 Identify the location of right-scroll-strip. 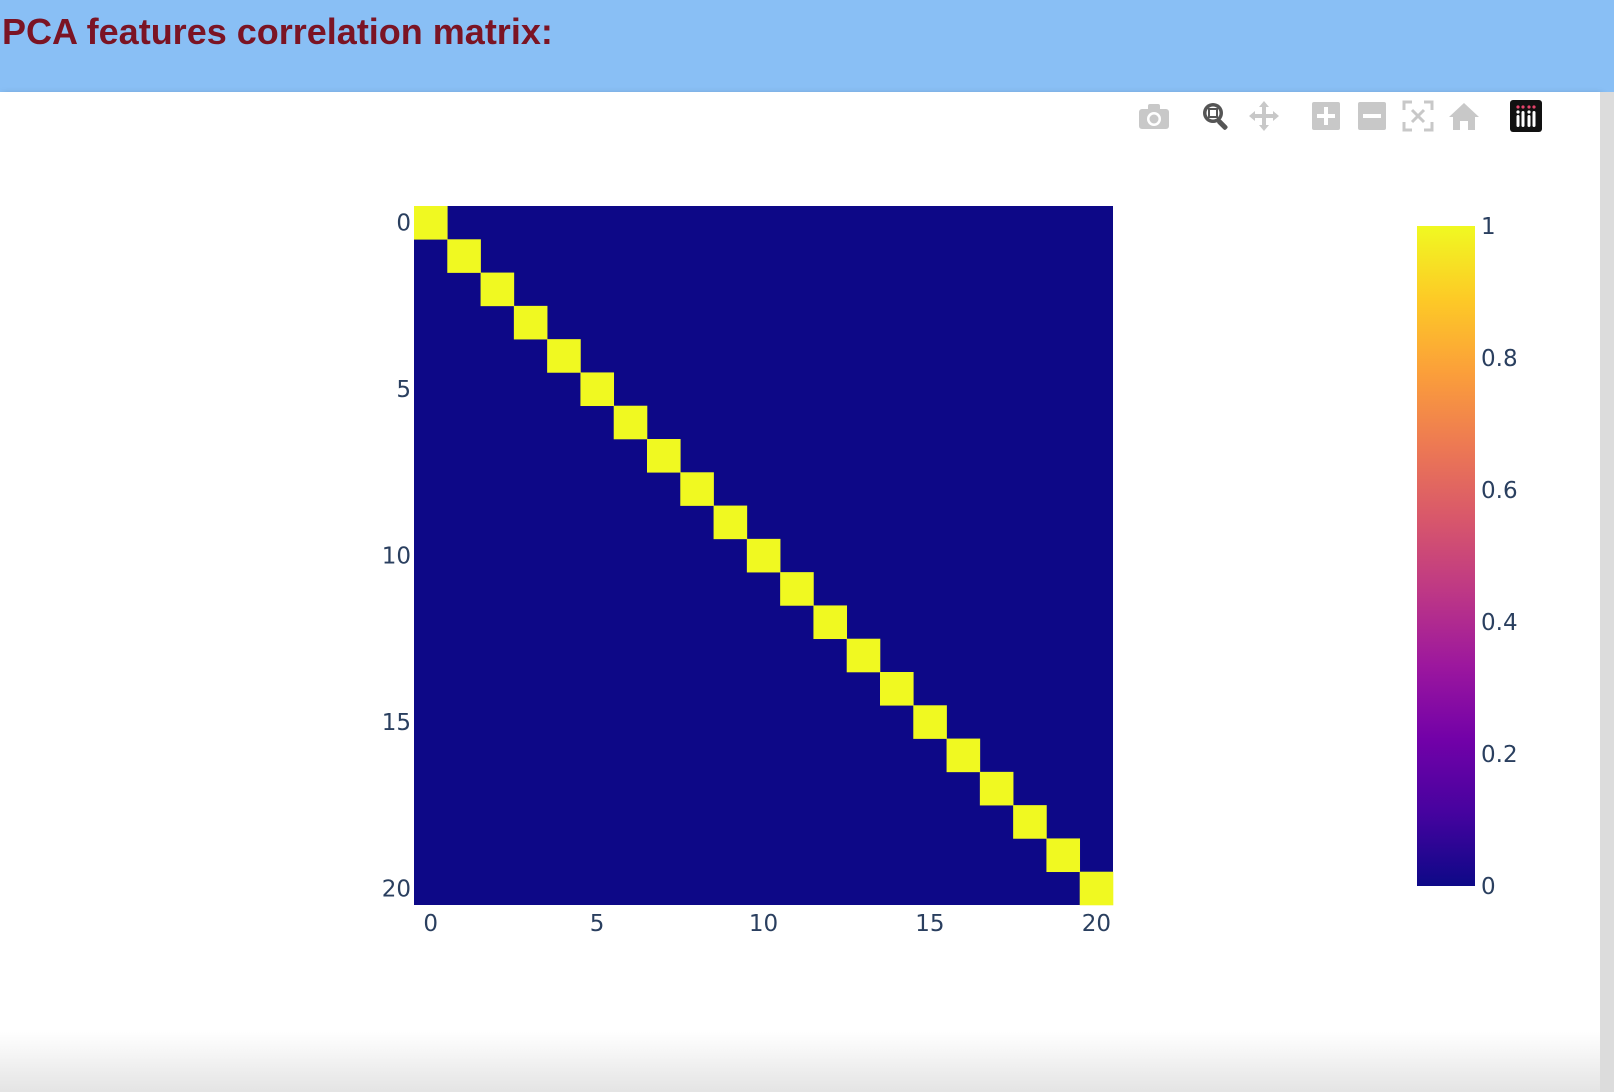
(1607, 592).